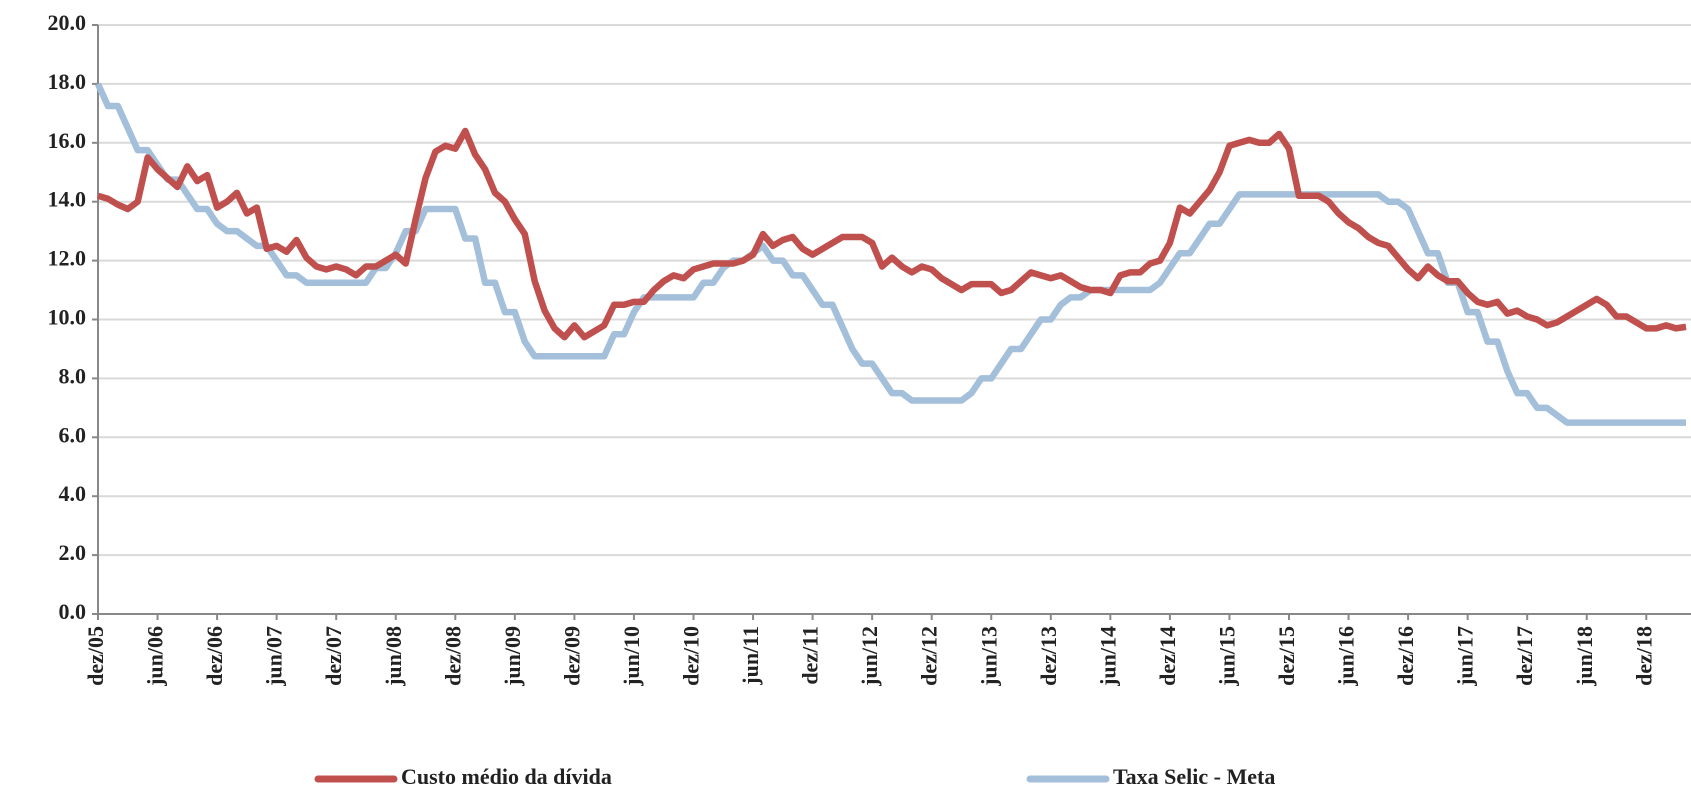 Image resolution: width=1691 pixels, height=800 pixels. Describe the element at coordinates (67, 81) in the screenshot. I see `y-tick-label: 18.0` at that location.